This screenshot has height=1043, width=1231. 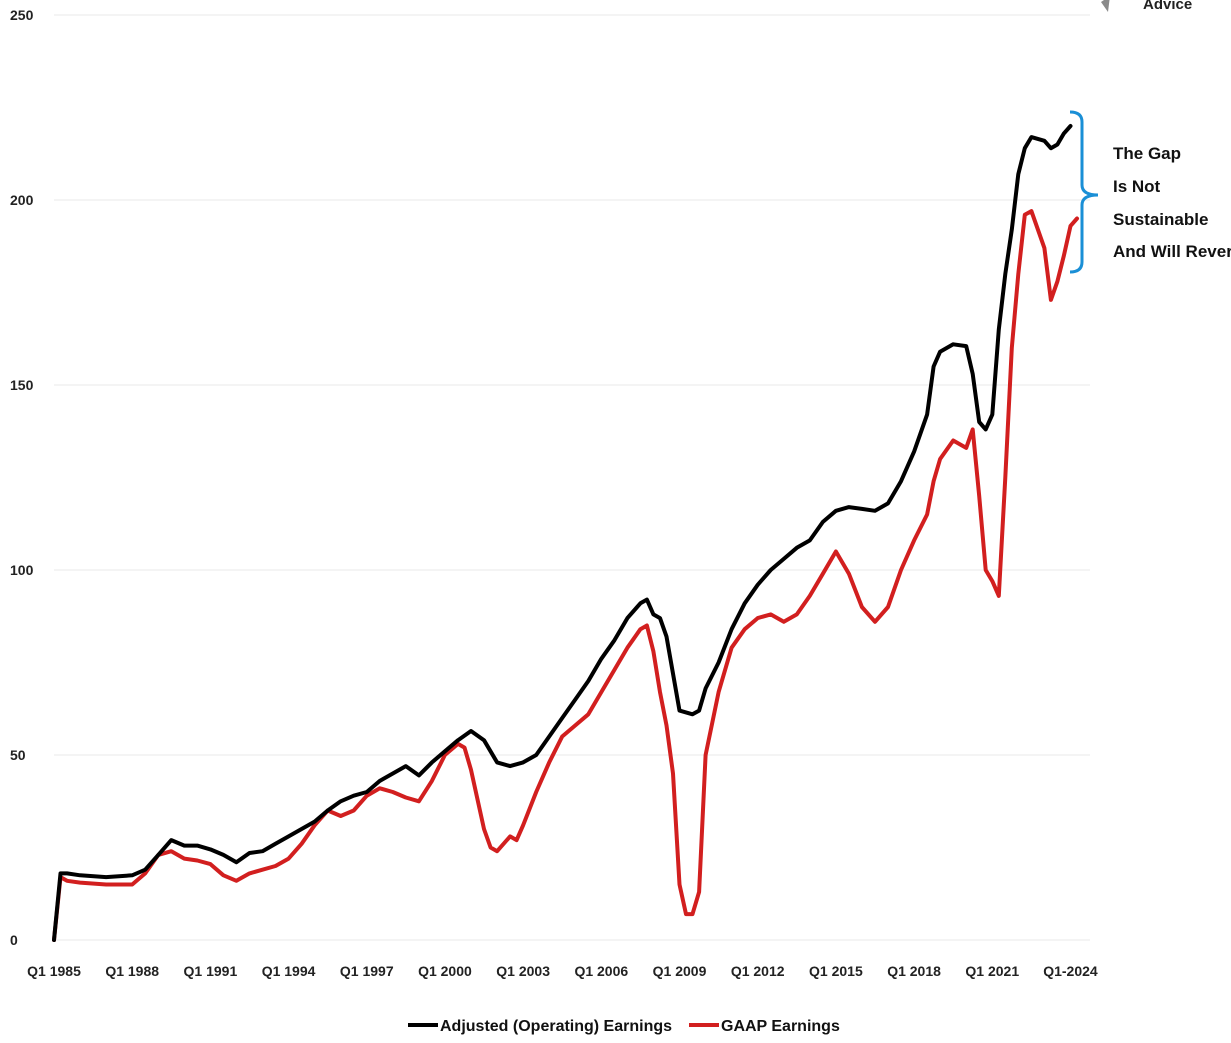 What do you see at coordinates (780, 1026) in the screenshot?
I see `legend-label-gaap: GAAP Earnings` at bounding box center [780, 1026].